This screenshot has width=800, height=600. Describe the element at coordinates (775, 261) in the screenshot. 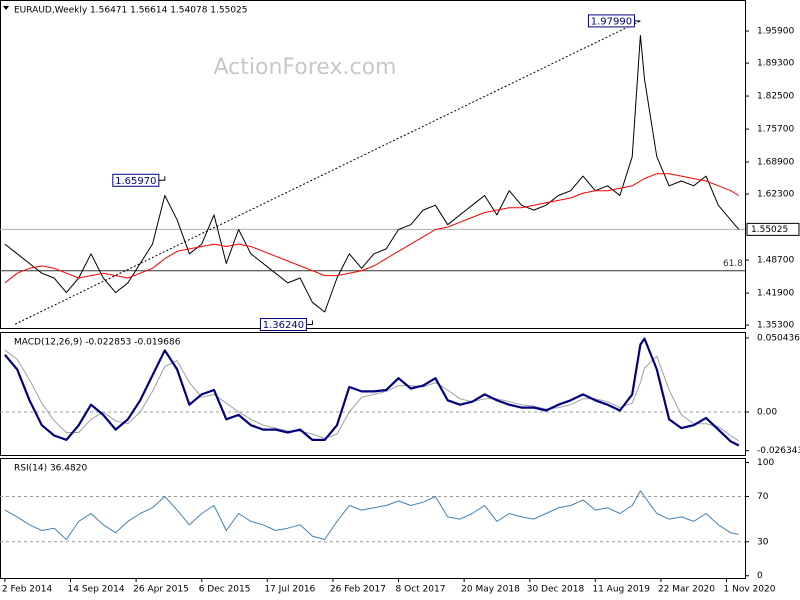

I see `y-tick-label: 1.48700` at that location.